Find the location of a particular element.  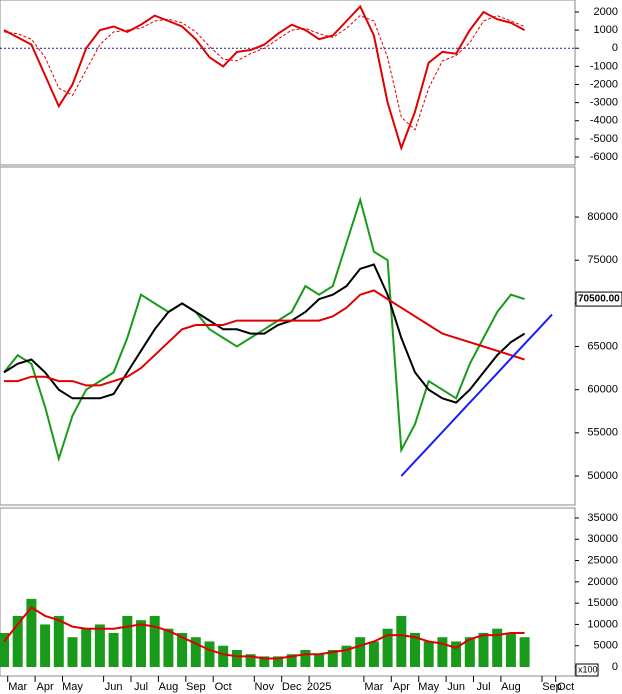

unit-label: x100 is located at coordinates (588, 669).